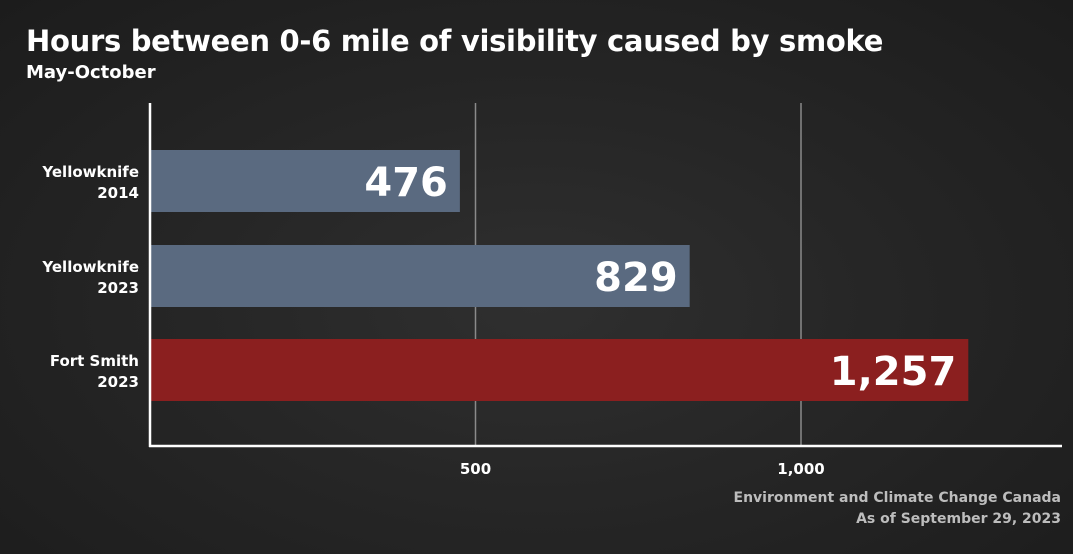  I want to click on x-tick-label: 500, so click(475, 469).